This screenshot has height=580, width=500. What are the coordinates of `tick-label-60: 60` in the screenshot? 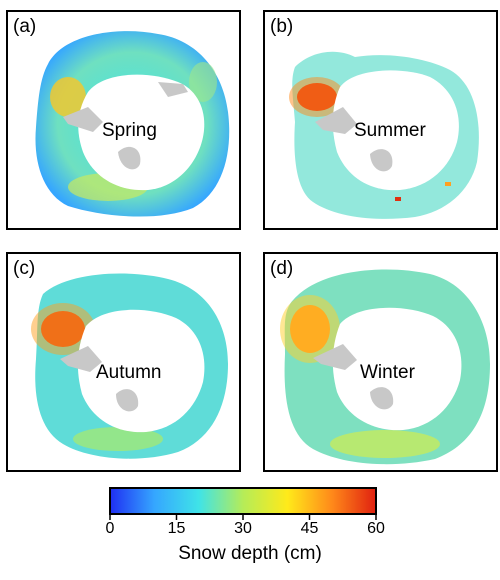 It's located at (376, 528).